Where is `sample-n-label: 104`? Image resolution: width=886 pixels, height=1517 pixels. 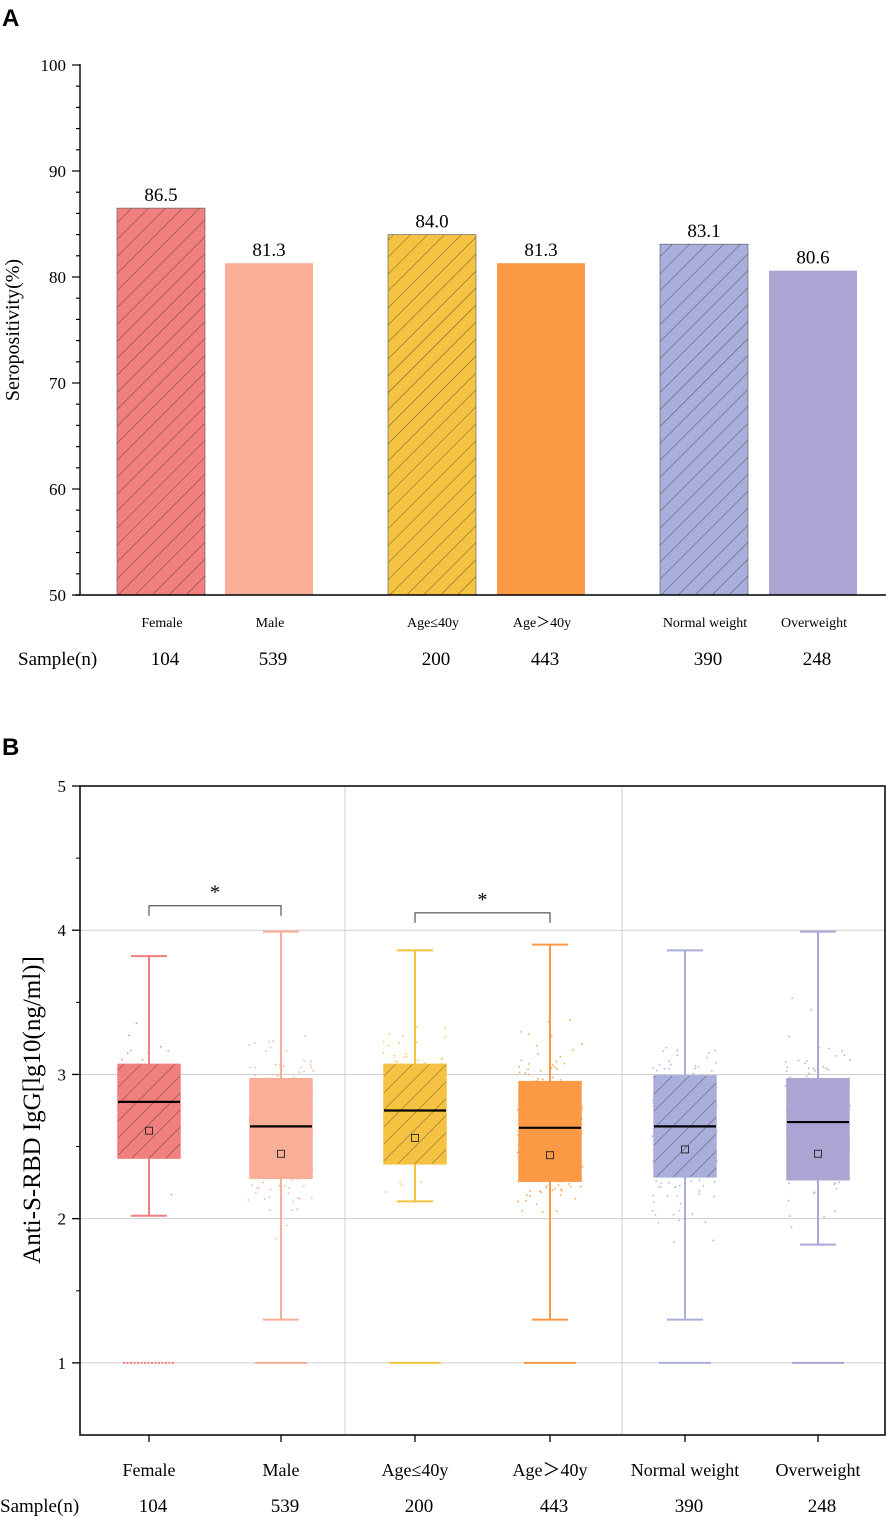
sample-n-label: 104 is located at coordinates (165, 659).